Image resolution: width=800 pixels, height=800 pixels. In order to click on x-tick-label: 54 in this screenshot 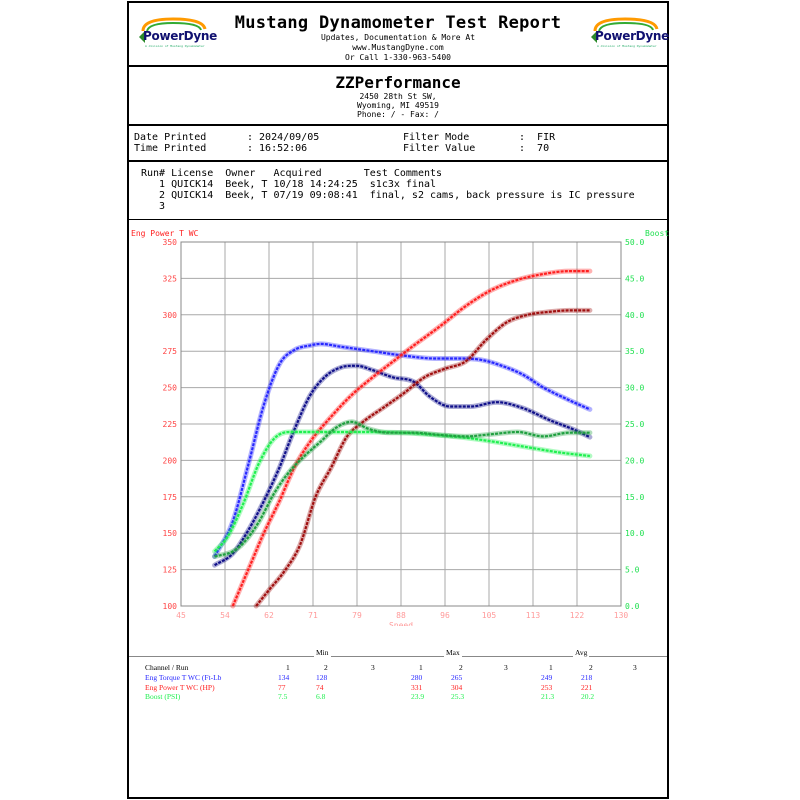, I will do `click(225, 615)`.